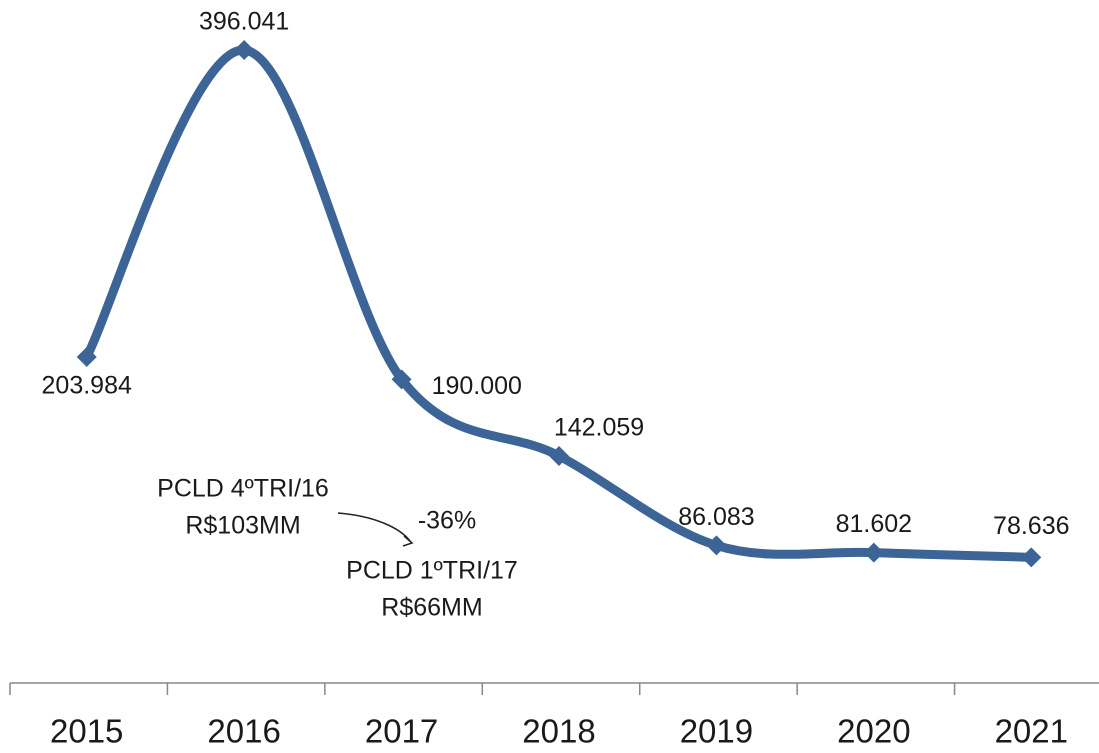  Describe the element at coordinates (716, 731) in the screenshot. I see `x-tick-label: 2019` at that location.